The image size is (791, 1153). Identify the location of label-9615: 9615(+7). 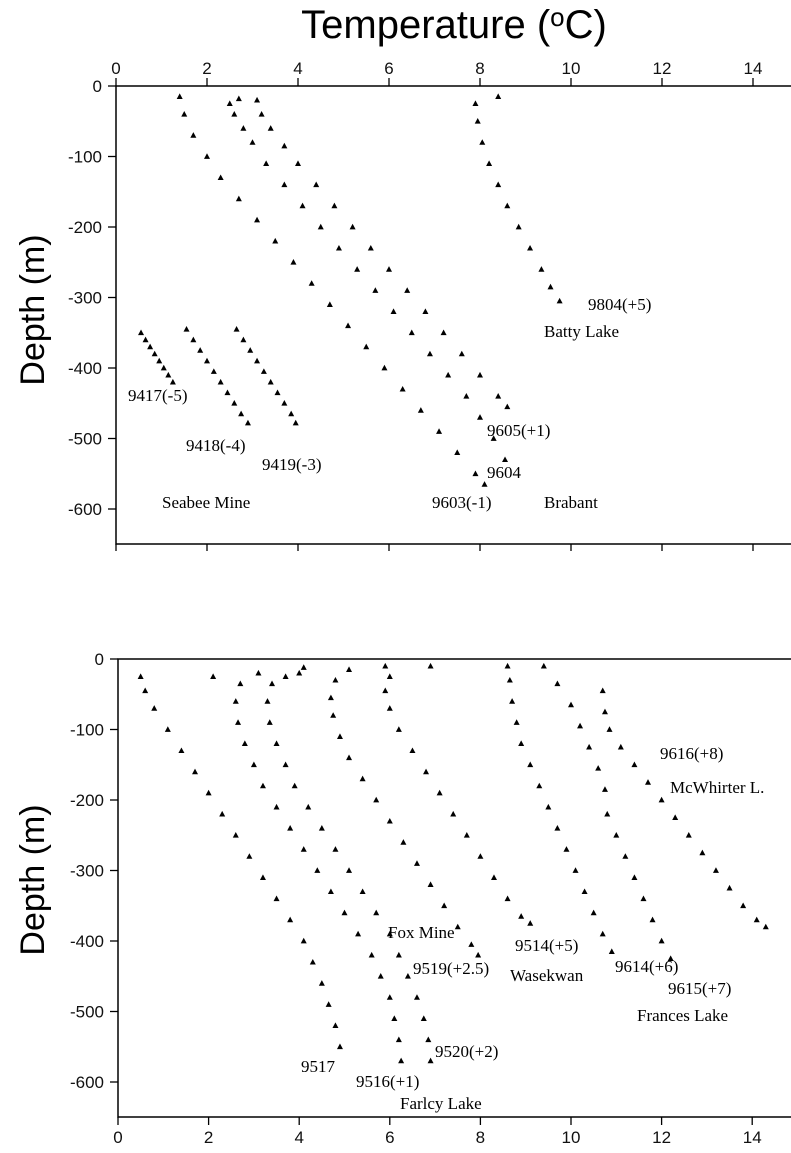
(699, 988).